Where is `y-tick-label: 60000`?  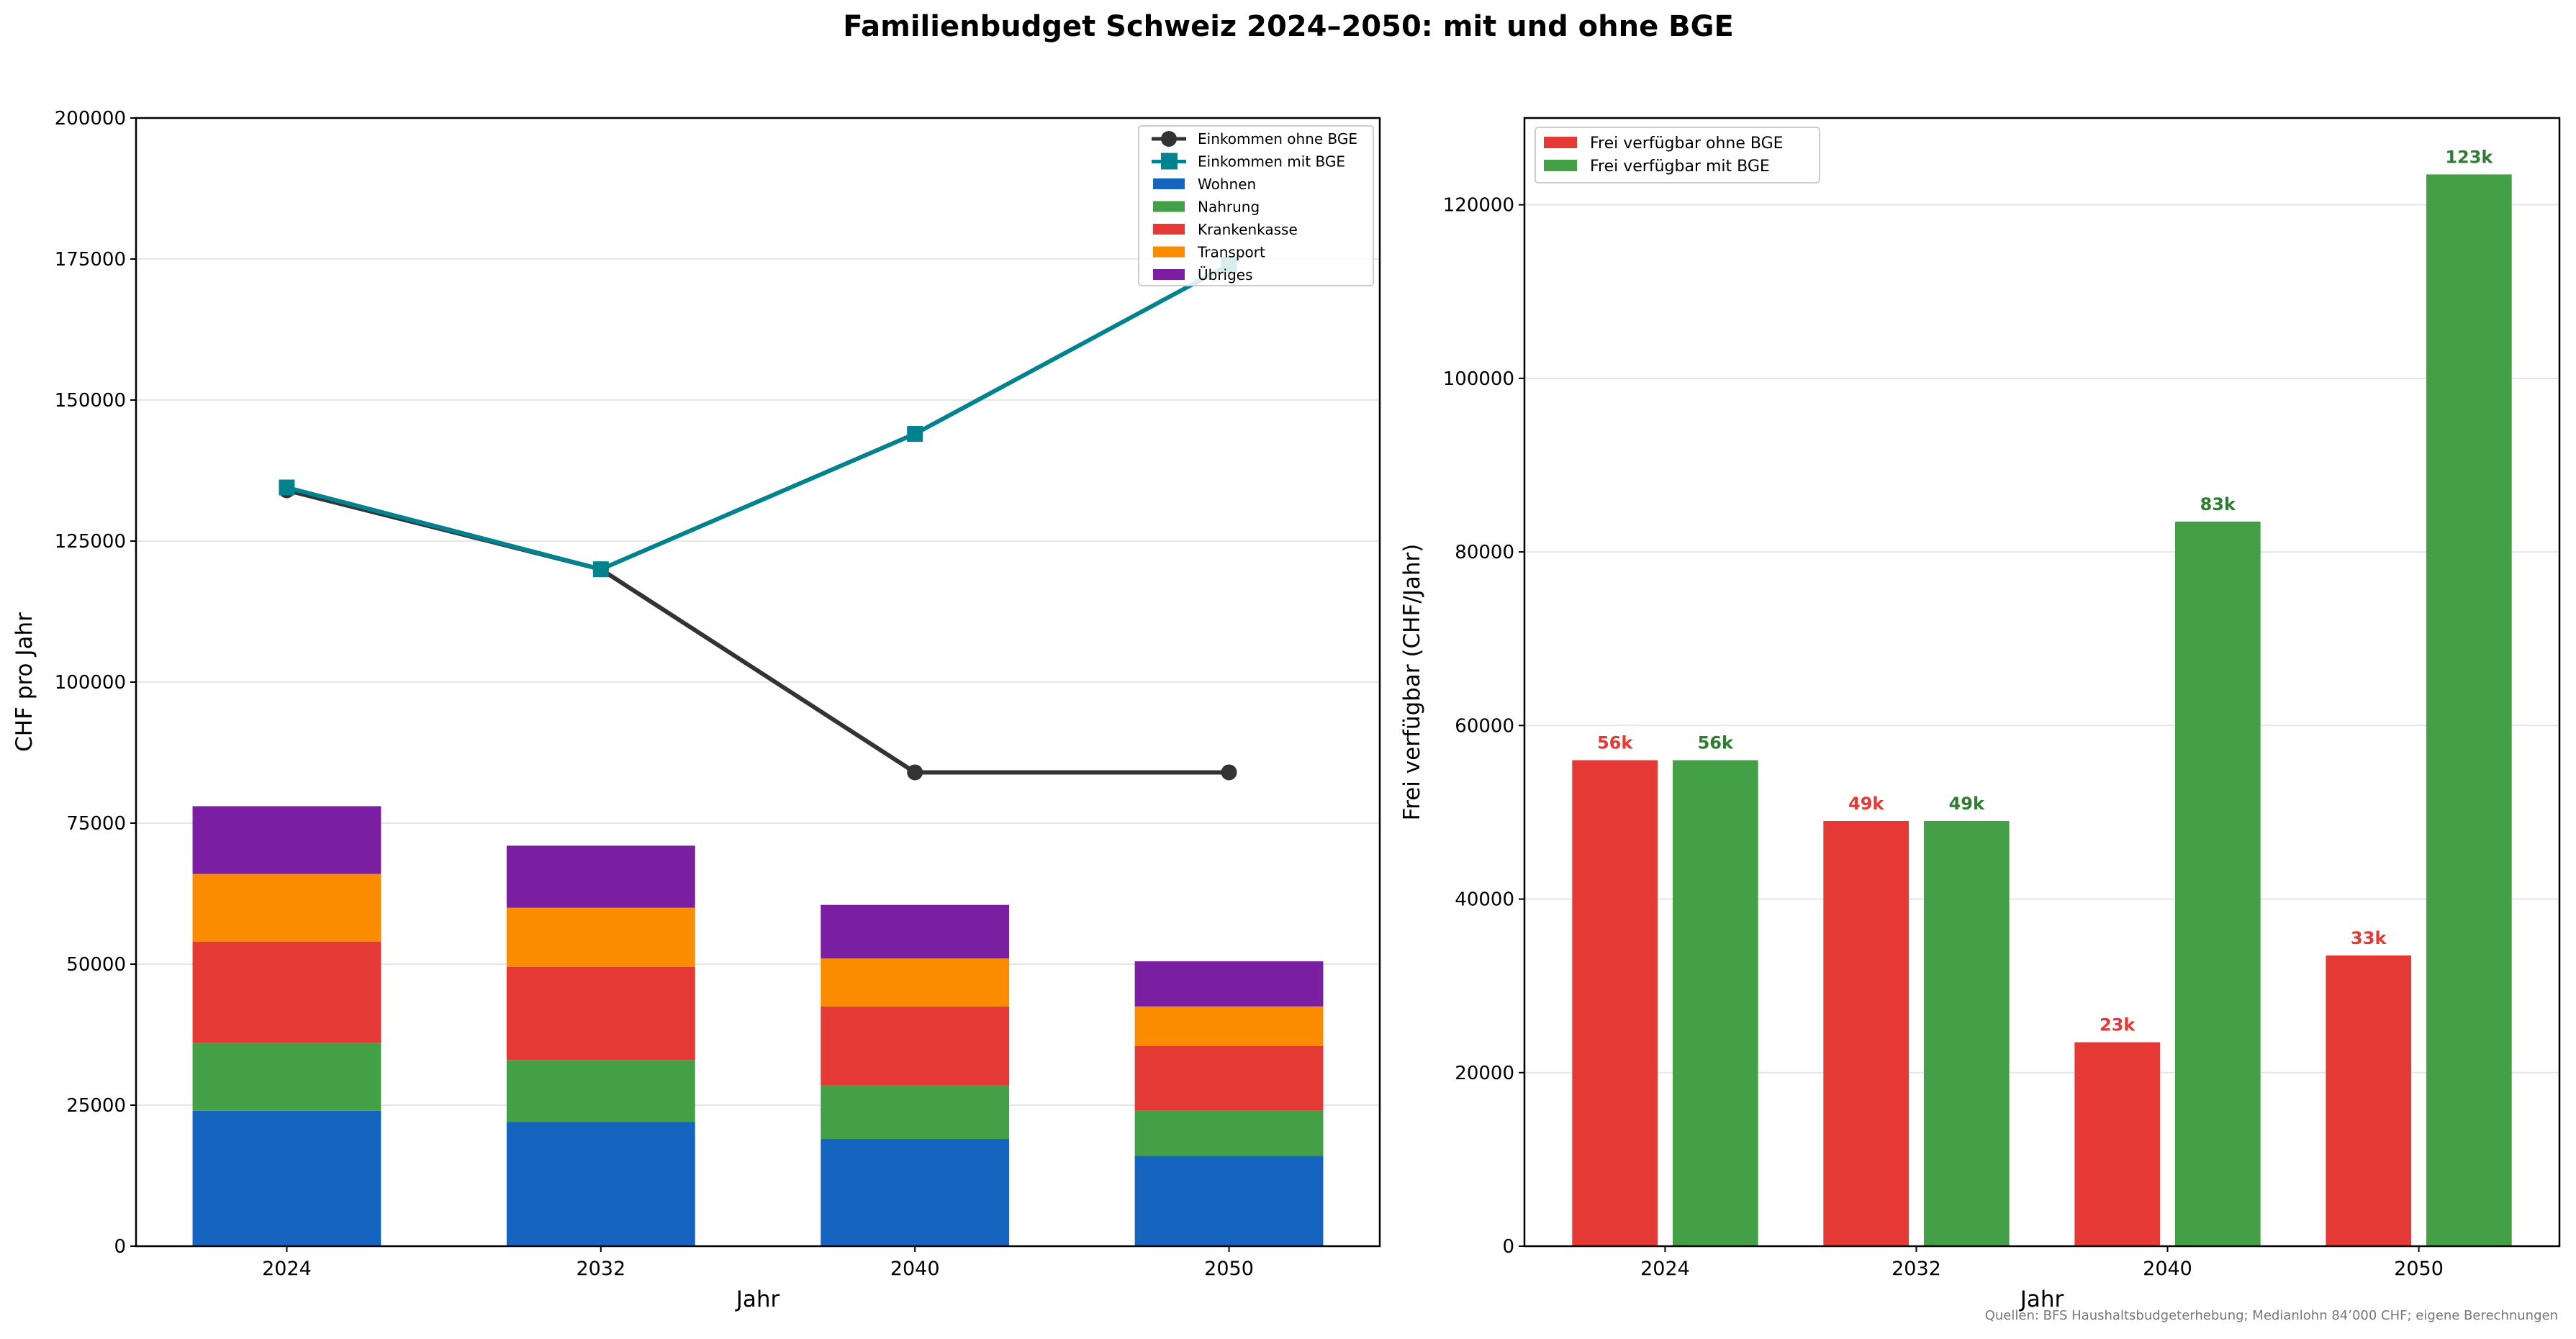 y-tick-label: 60000 is located at coordinates (1485, 726).